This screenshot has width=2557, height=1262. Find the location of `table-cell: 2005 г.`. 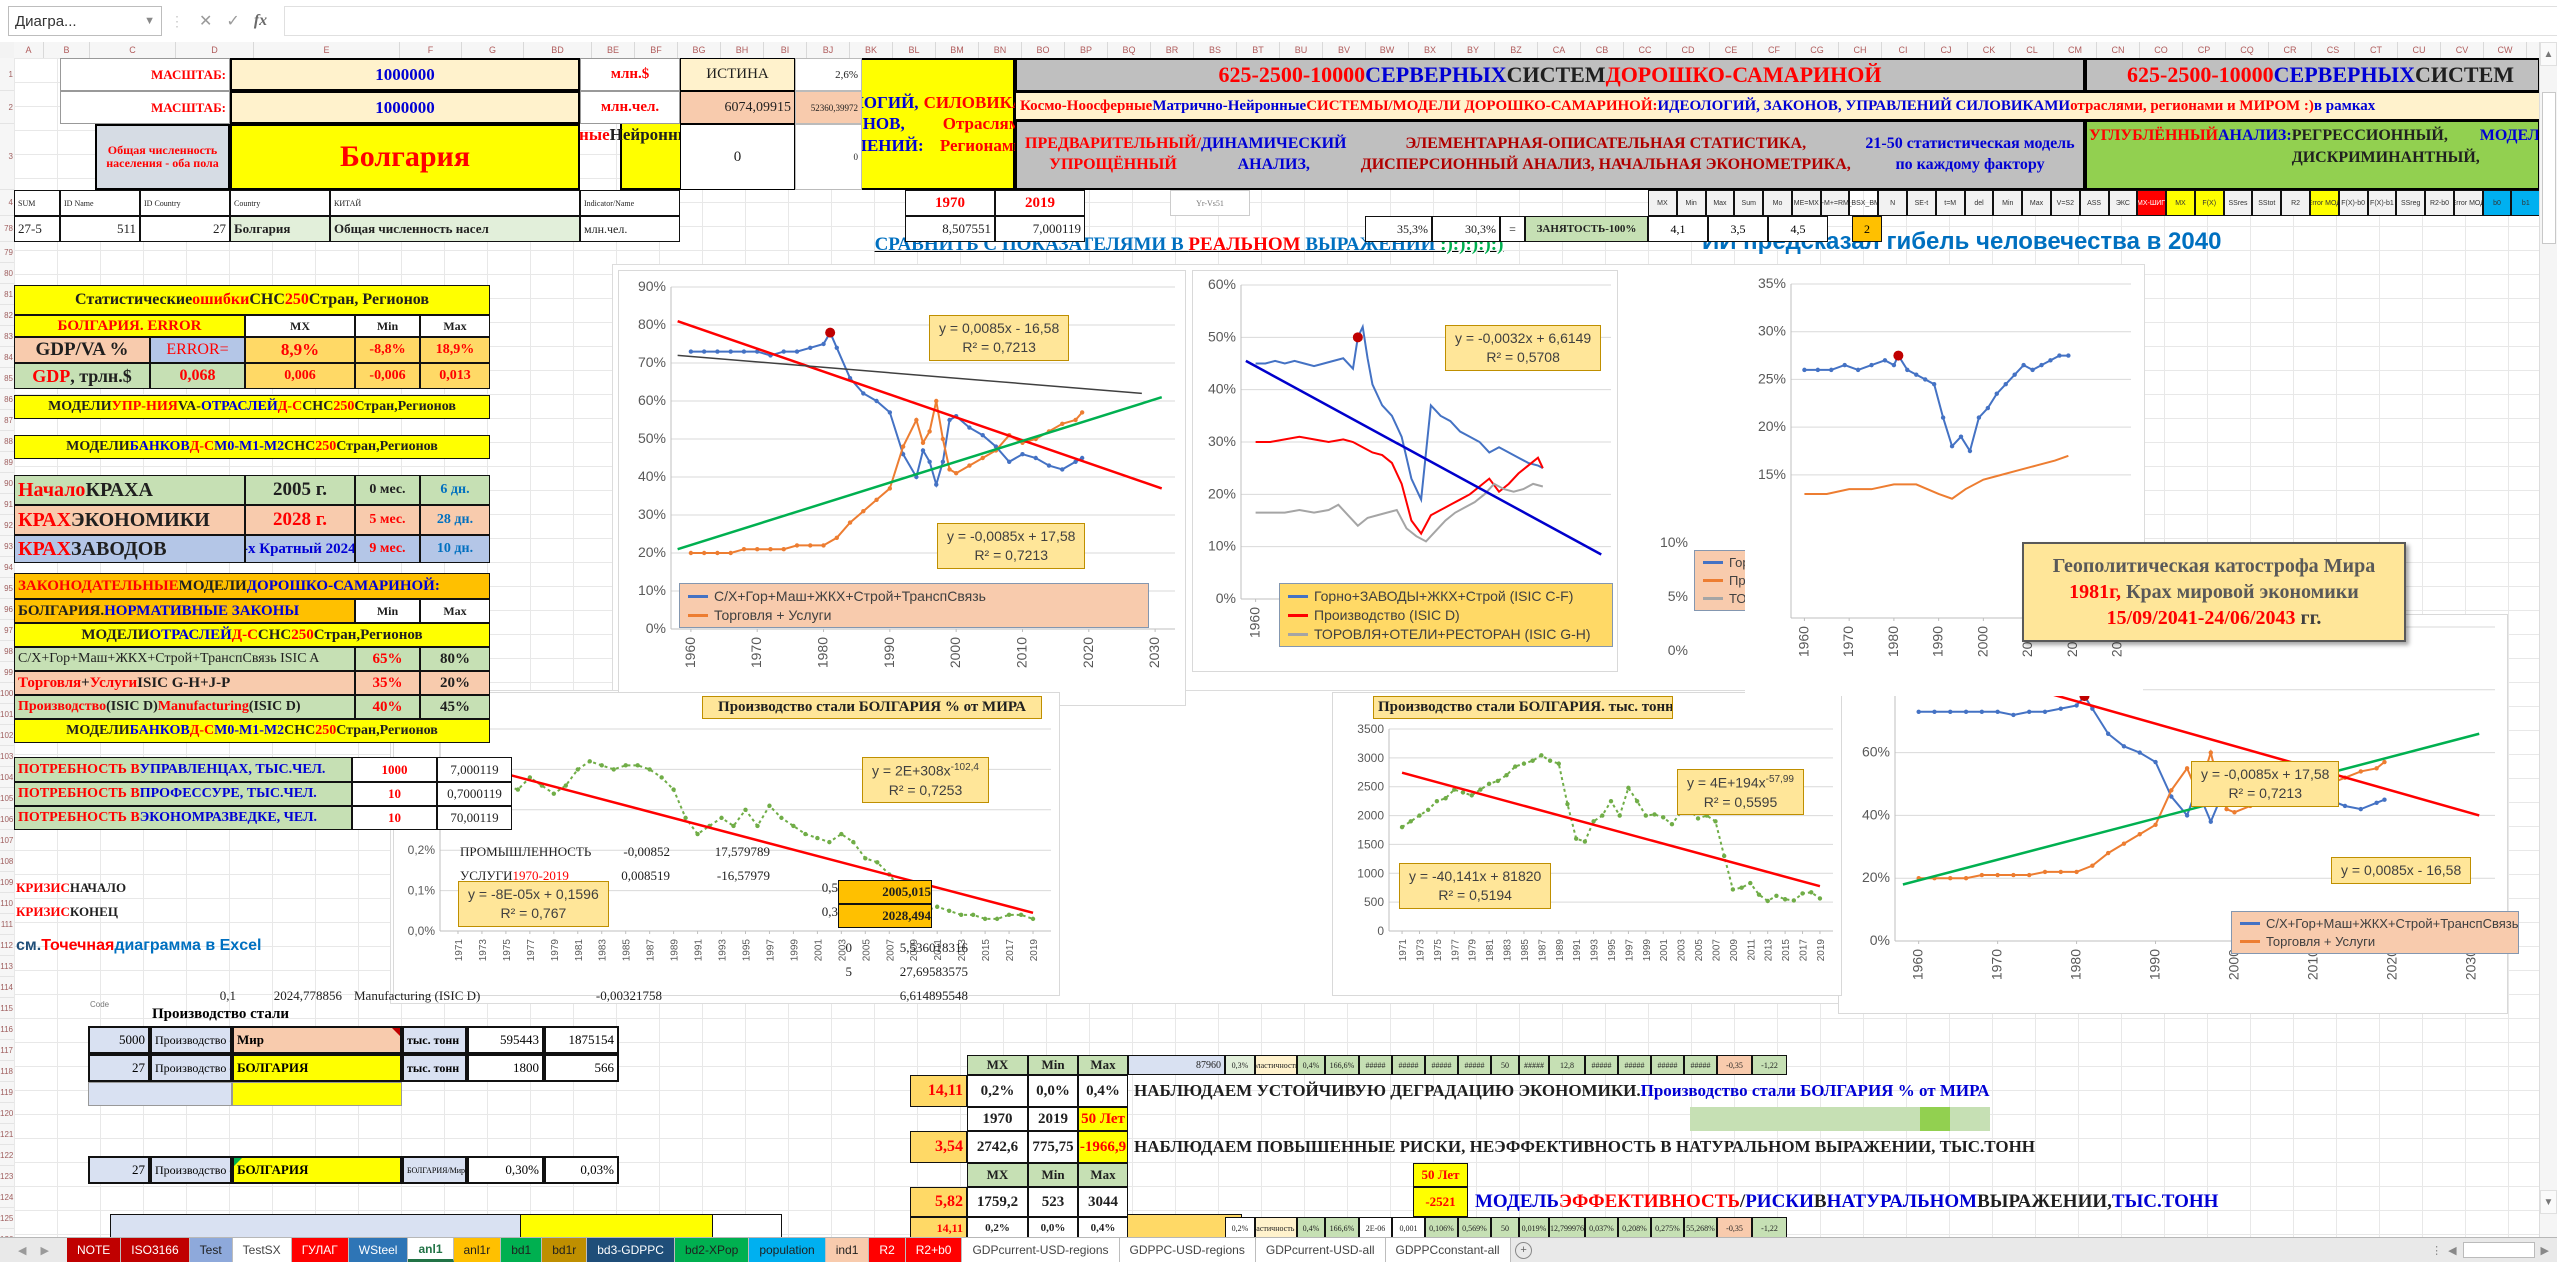

table-cell: 2005 г. is located at coordinates (300, 490).